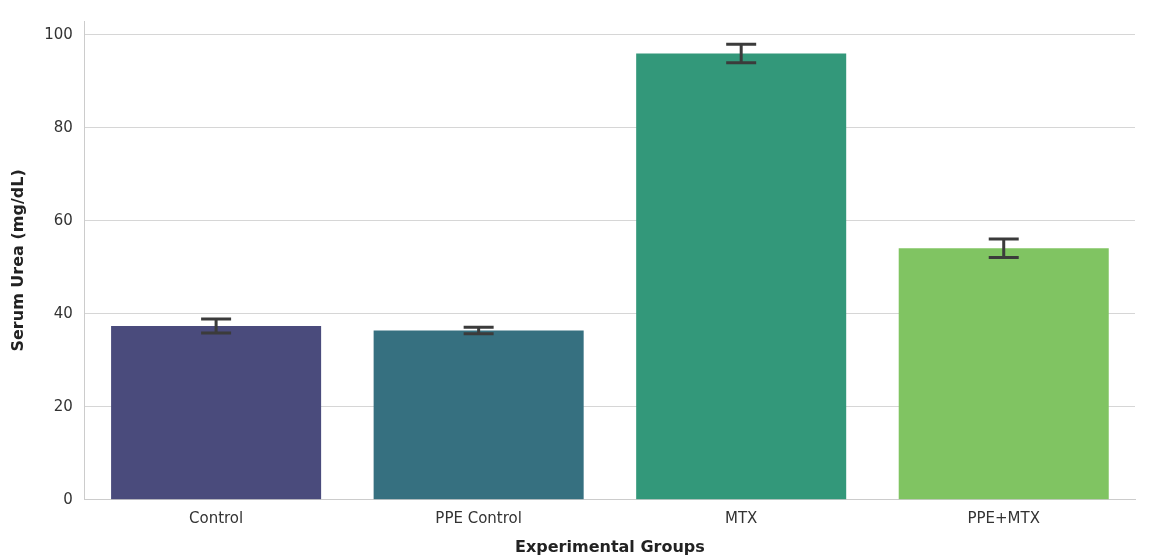 The image size is (1155, 557). Describe the element at coordinates (63, 219) in the screenshot. I see `y-tick-label: 60` at that location.